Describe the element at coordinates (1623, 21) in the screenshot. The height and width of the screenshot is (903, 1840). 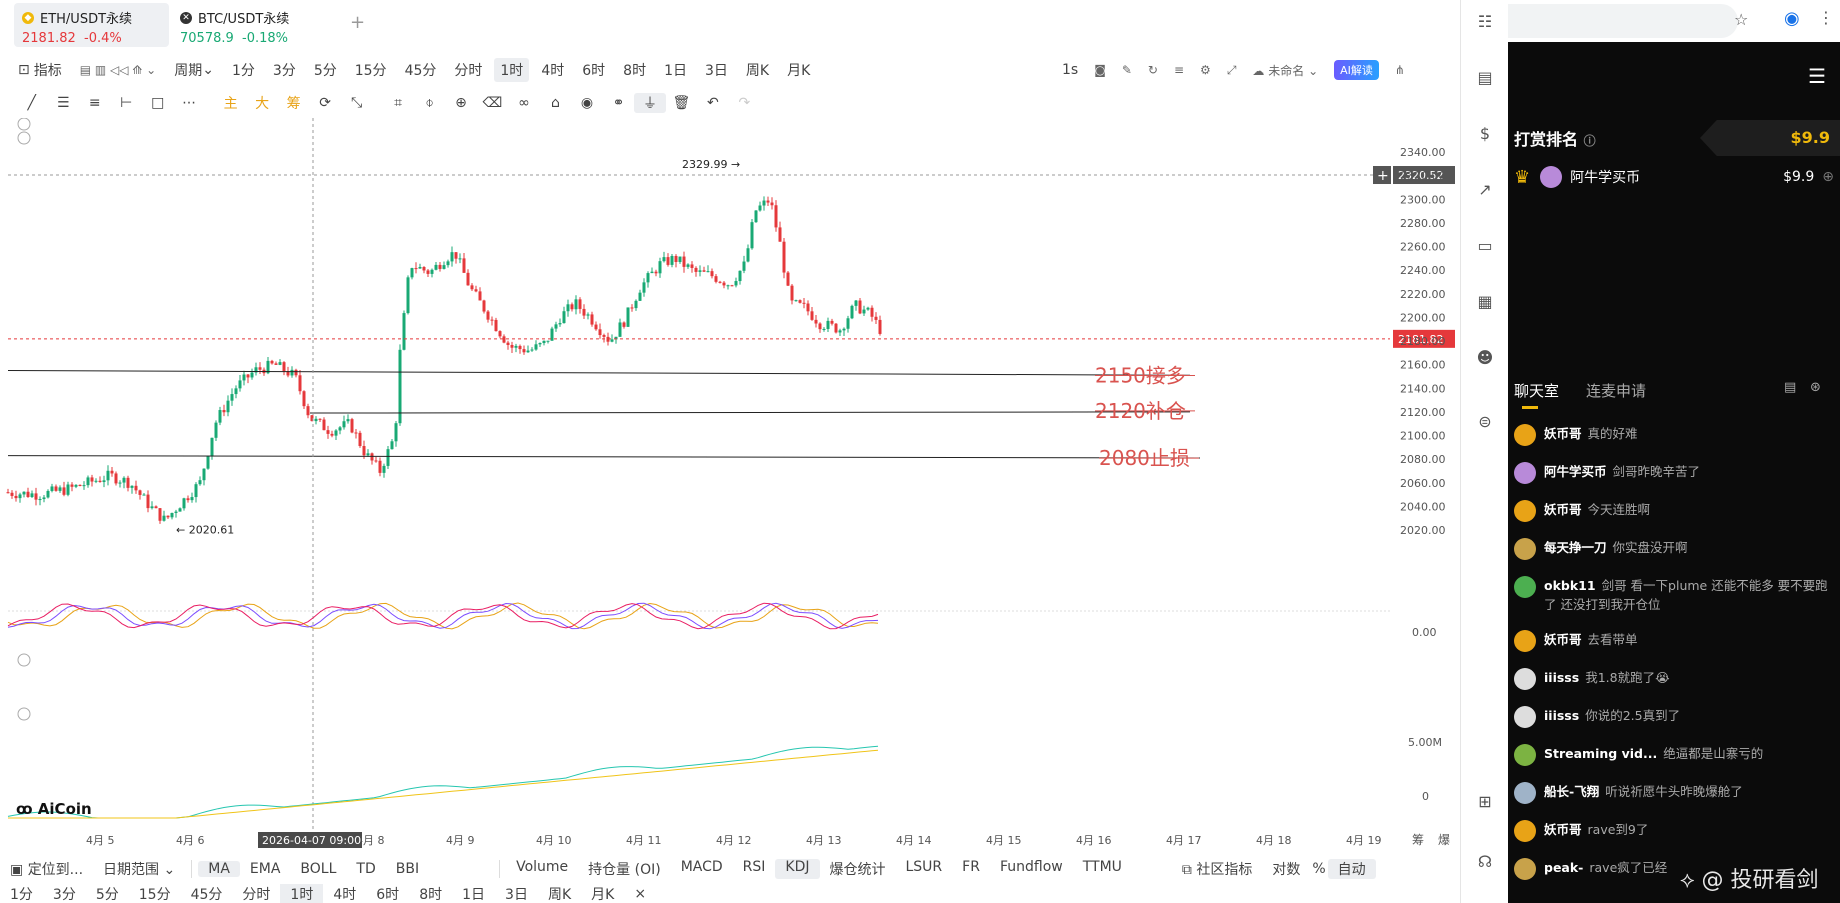
I see `url-bar` at that location.